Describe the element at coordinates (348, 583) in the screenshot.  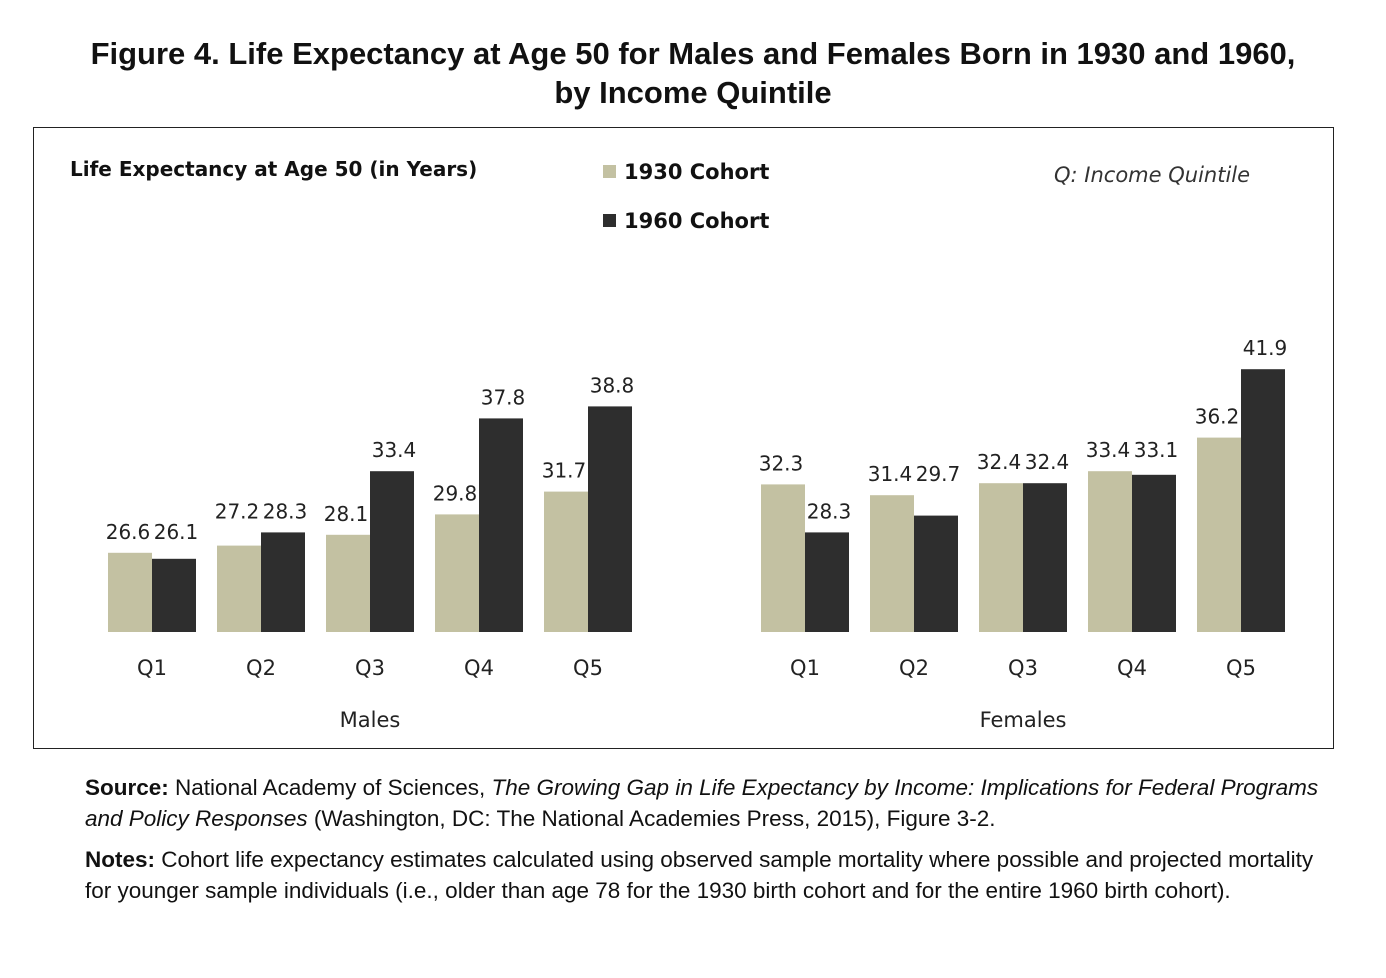
I see `bar-males-q3-s1930` at that location.